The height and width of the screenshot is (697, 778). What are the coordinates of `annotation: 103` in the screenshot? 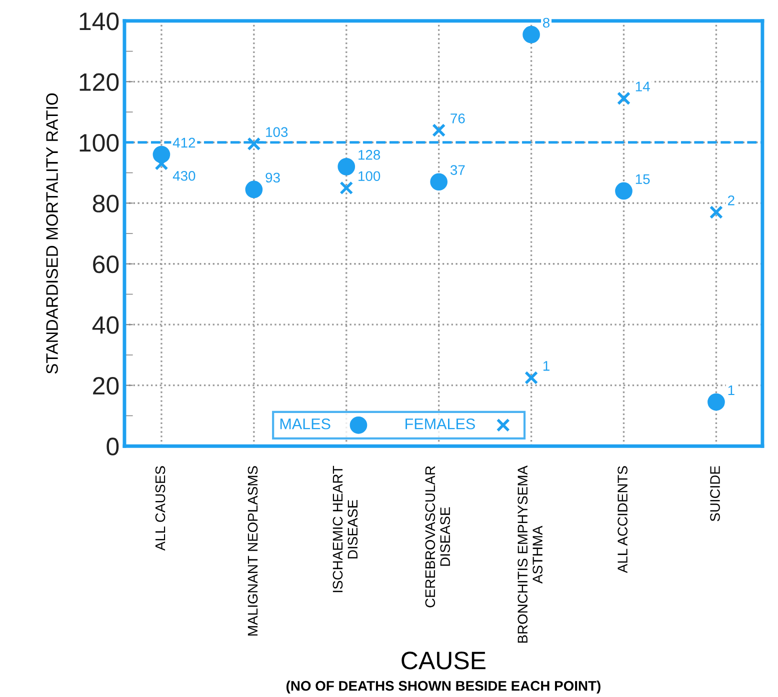 It's located at (277, 132).